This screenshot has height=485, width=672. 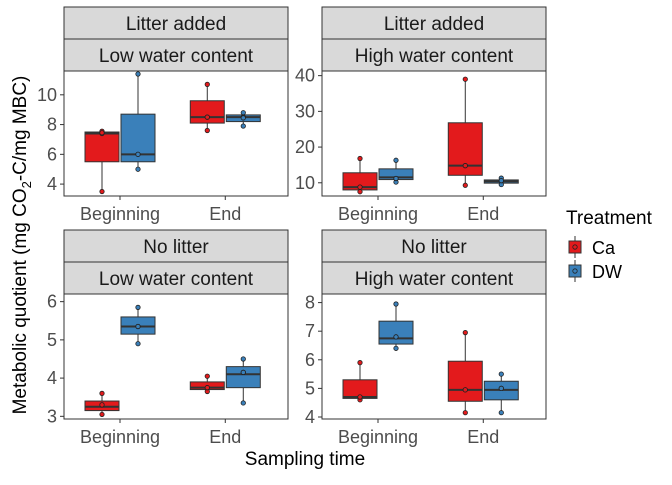 What do you see at coordinates (396, 178) in the screenshot?
I see `mean-point-2-beginning-dw` at bounding box center [396, 178].